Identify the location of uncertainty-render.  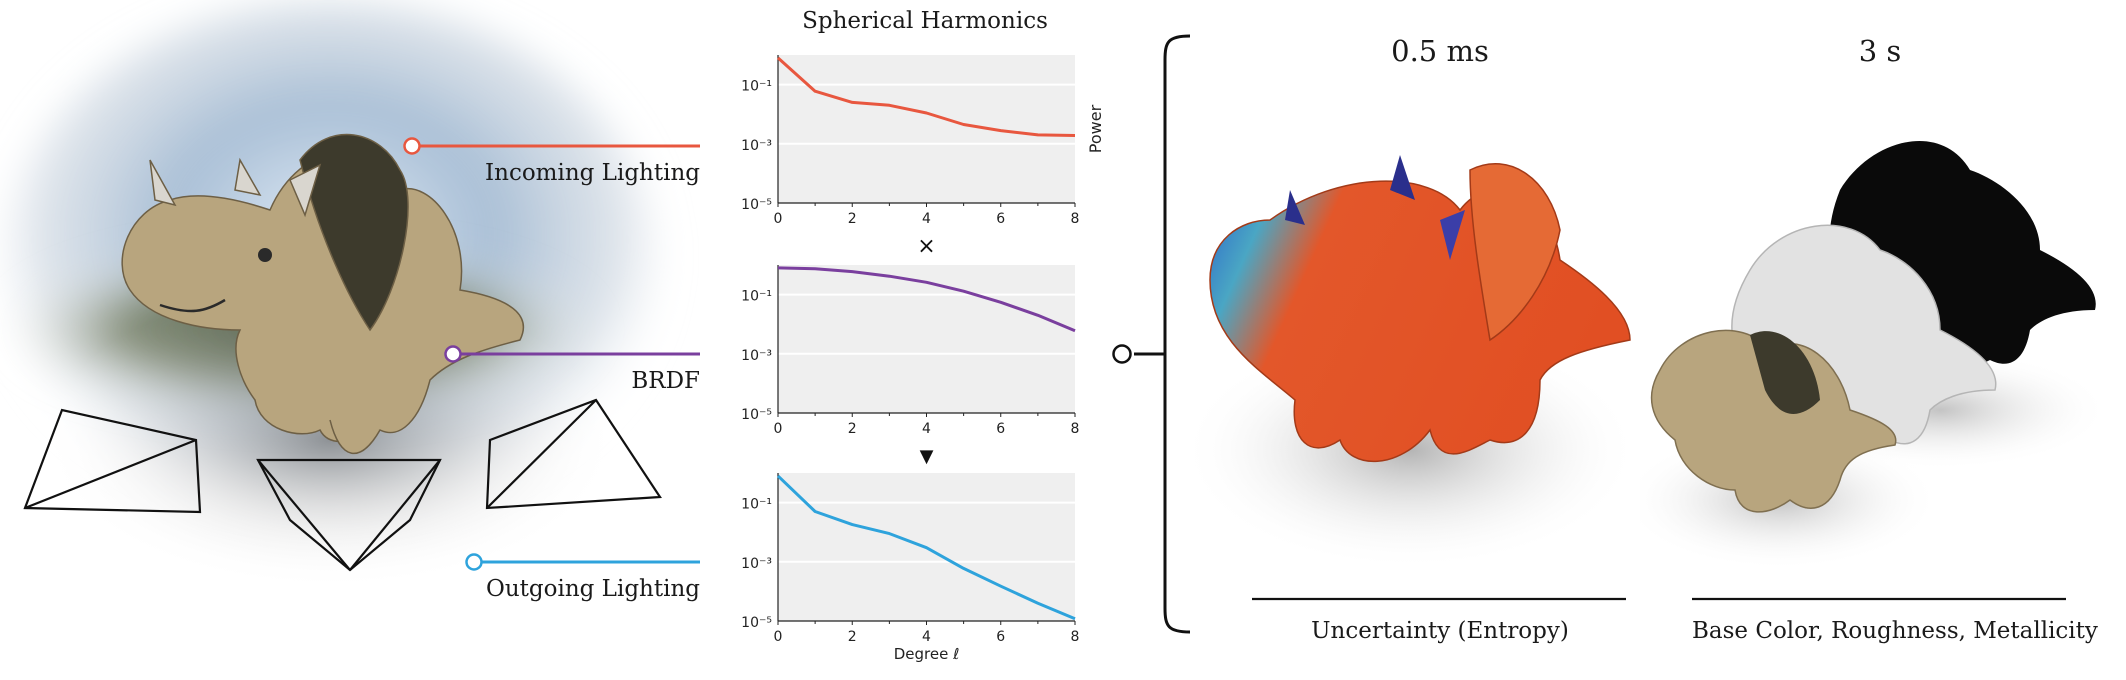
(1415, 362).